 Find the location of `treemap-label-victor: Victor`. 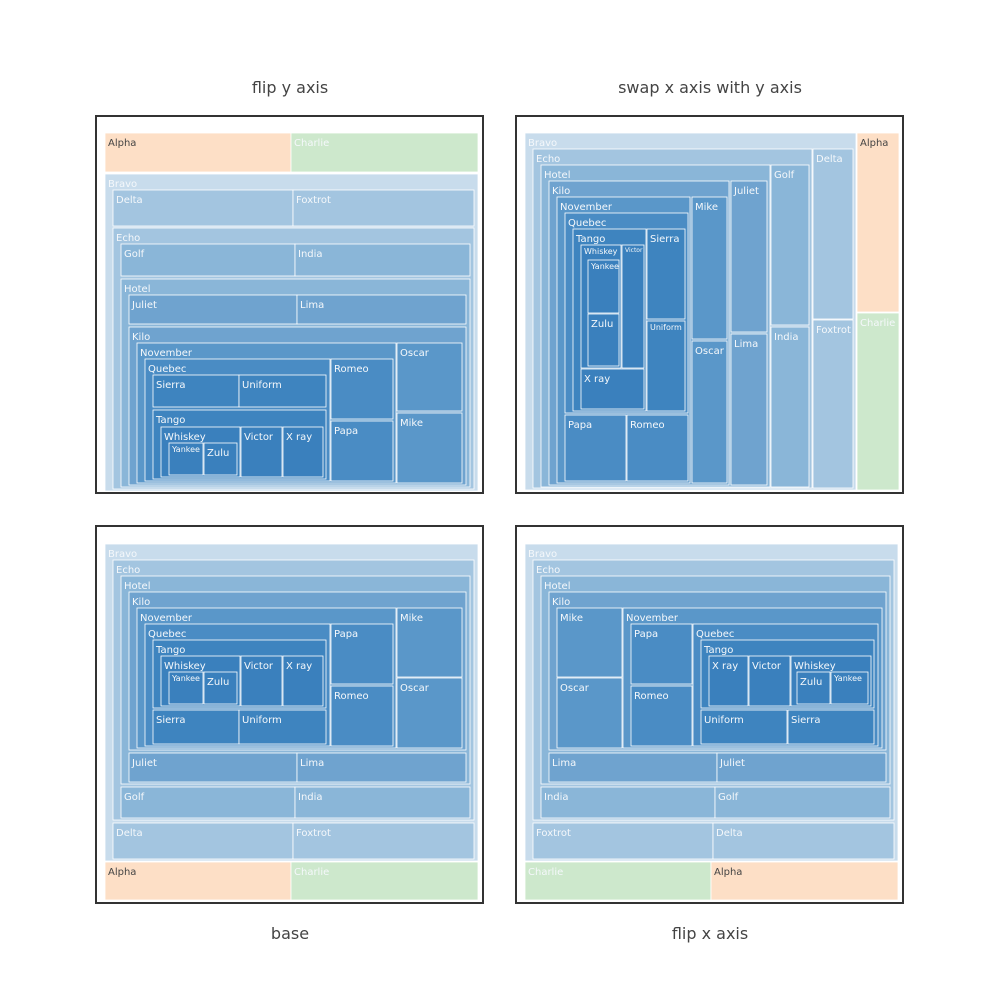

treemap-label-victor: Victor is located at coordinates (259, 437).